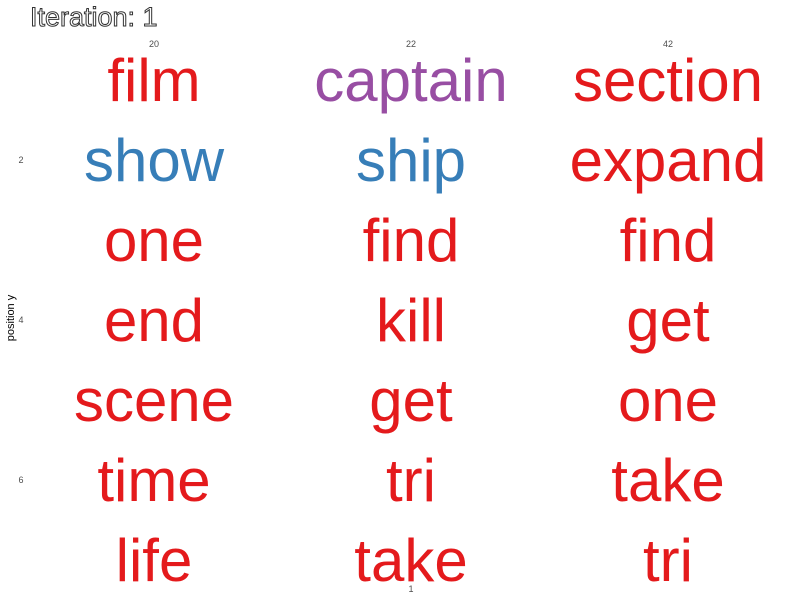  I want to click on top-tick-label: 42, so click(668, 44).